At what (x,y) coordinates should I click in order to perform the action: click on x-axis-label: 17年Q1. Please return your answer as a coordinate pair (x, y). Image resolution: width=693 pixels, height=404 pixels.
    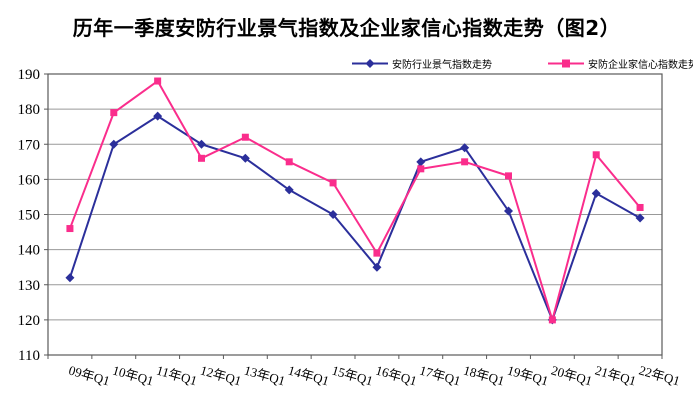
    Looking at the image, I should click on (440, 375).